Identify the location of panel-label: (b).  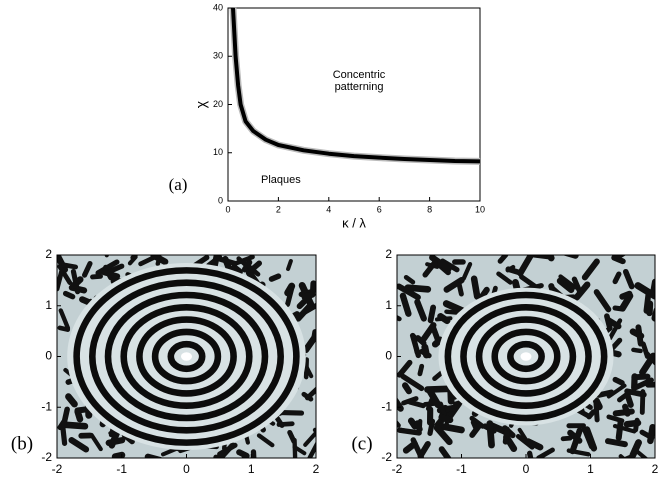
(22, 443).